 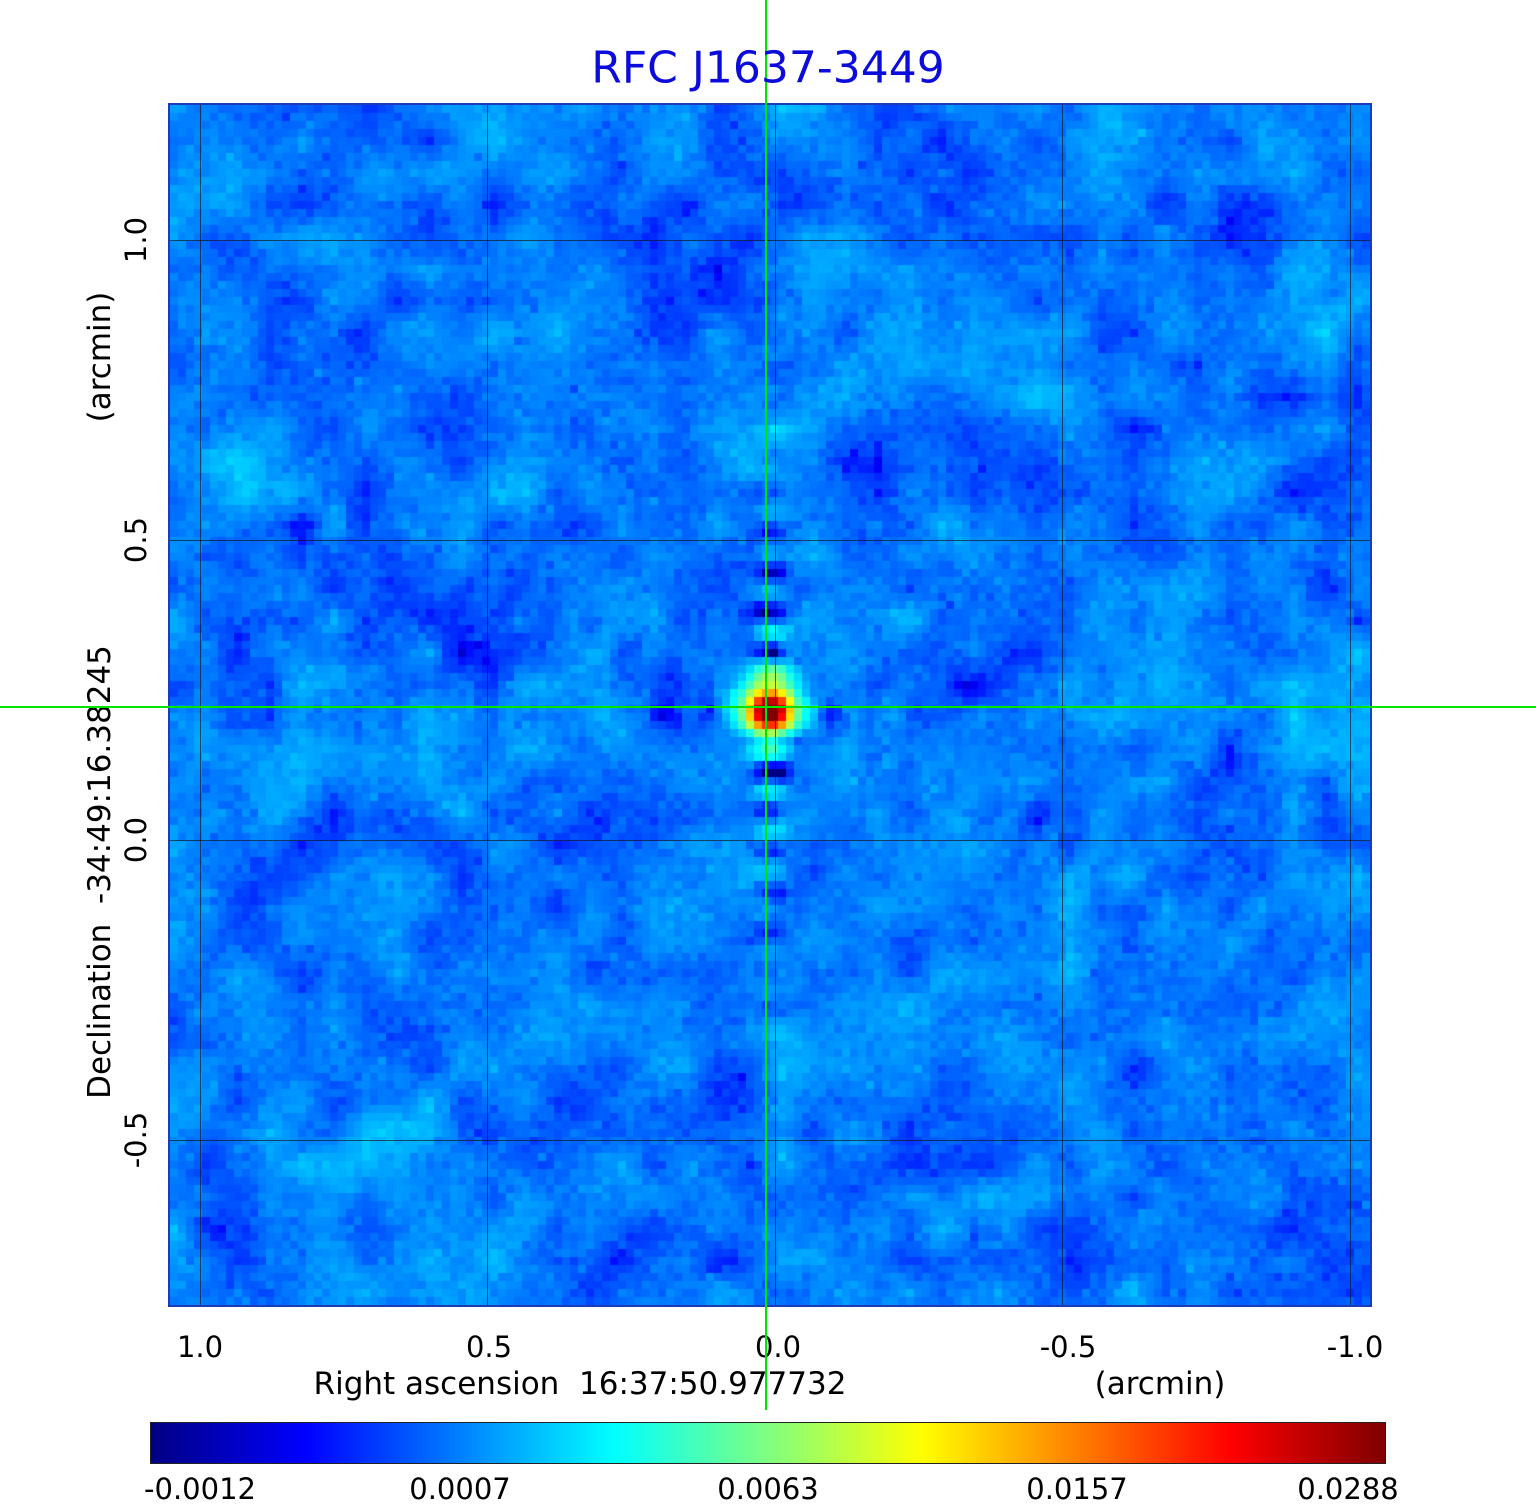 What do you see at coordinates (200, 1489) in the screenshot?
I see `colorbar-tick-label: -0.0012` at bounding box center [200, 1489].